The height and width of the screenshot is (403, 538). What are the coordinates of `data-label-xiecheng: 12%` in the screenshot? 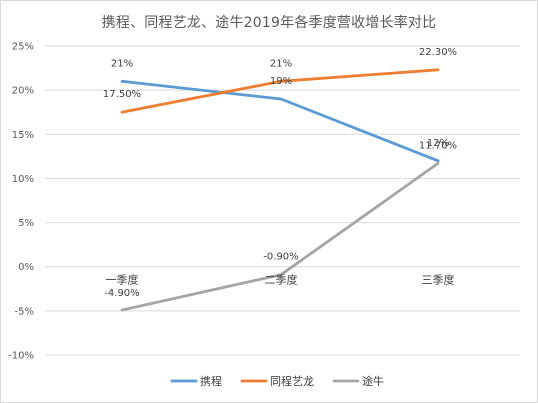 It's located at (438, 143).